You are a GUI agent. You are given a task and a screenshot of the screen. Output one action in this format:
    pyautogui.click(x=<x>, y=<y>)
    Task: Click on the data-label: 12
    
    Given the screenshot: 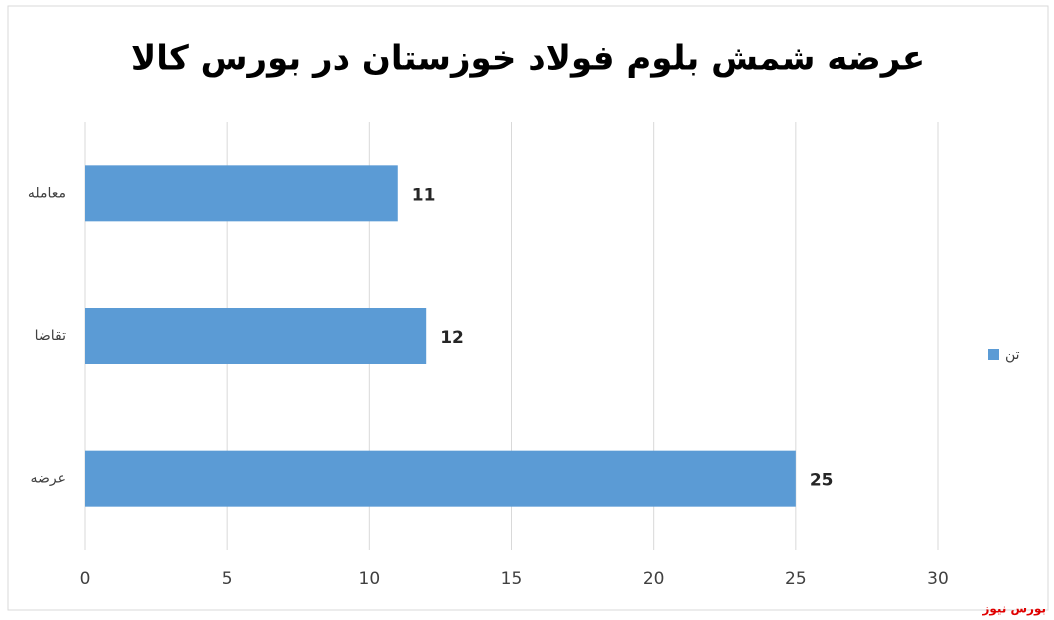 What is the action you would take?
    pyautogui.click(x=452, y=338)
    